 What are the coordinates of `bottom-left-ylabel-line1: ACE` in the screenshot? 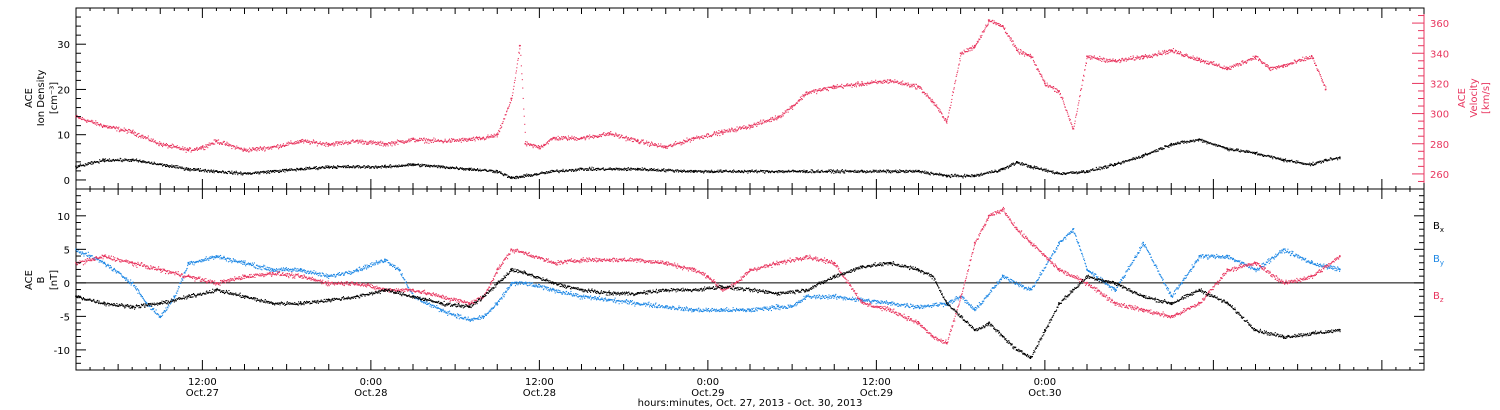 It's located at (29, 280).